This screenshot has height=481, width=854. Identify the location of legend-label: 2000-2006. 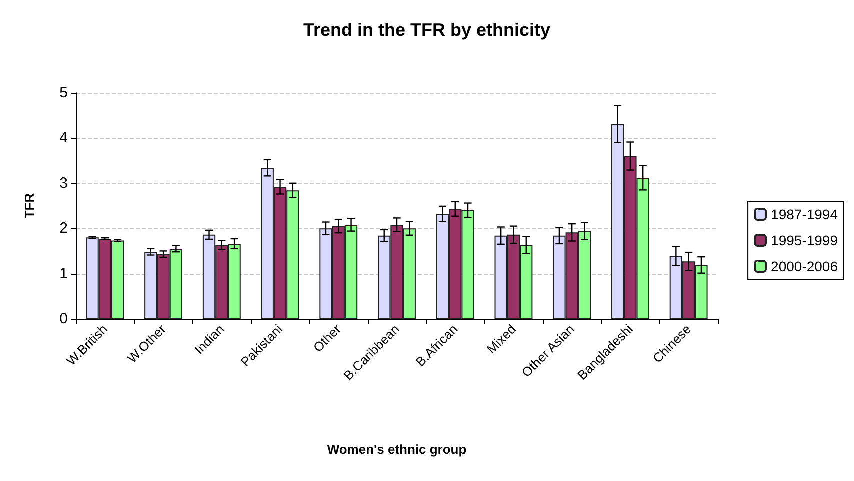
(804, 266).